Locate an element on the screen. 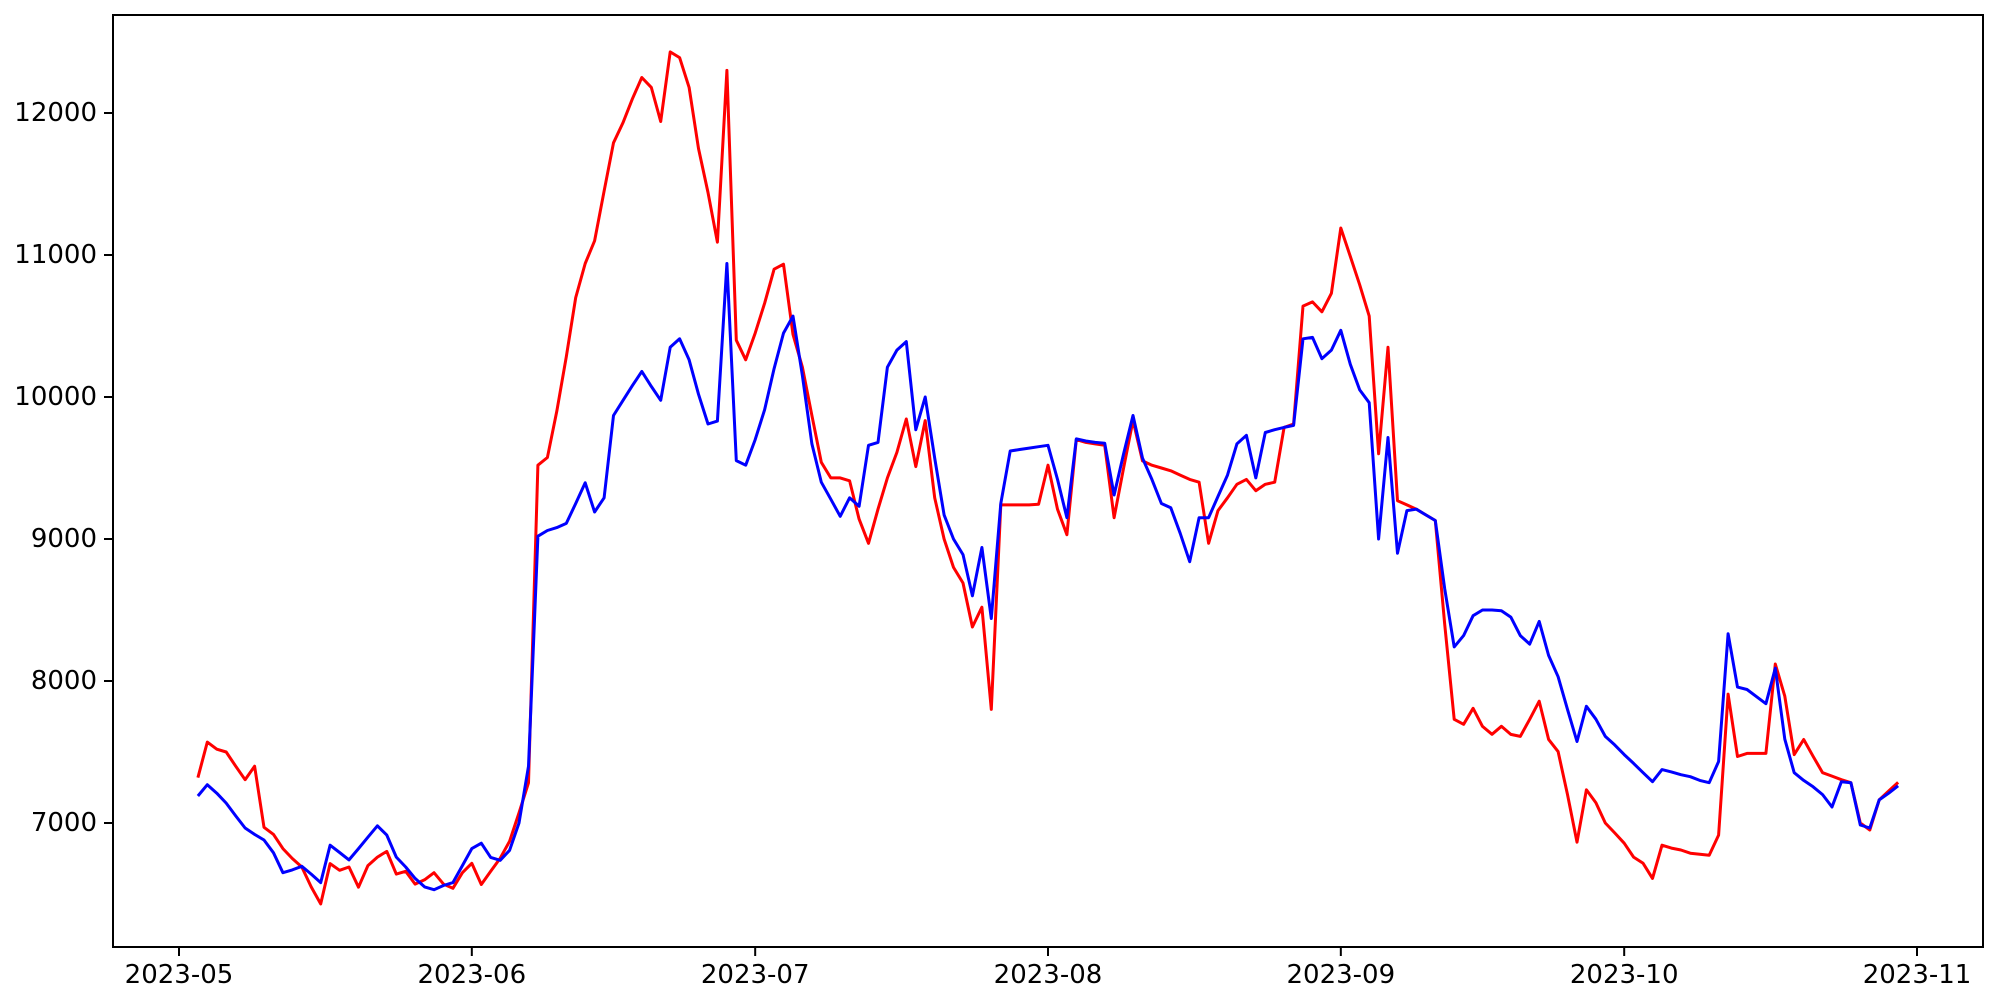 Image resolution: width=2000 pixels, height=1000 pixels. y-axis: 7000 8000 9000 10000 11000 12000 is located at coordinates (63, 468).